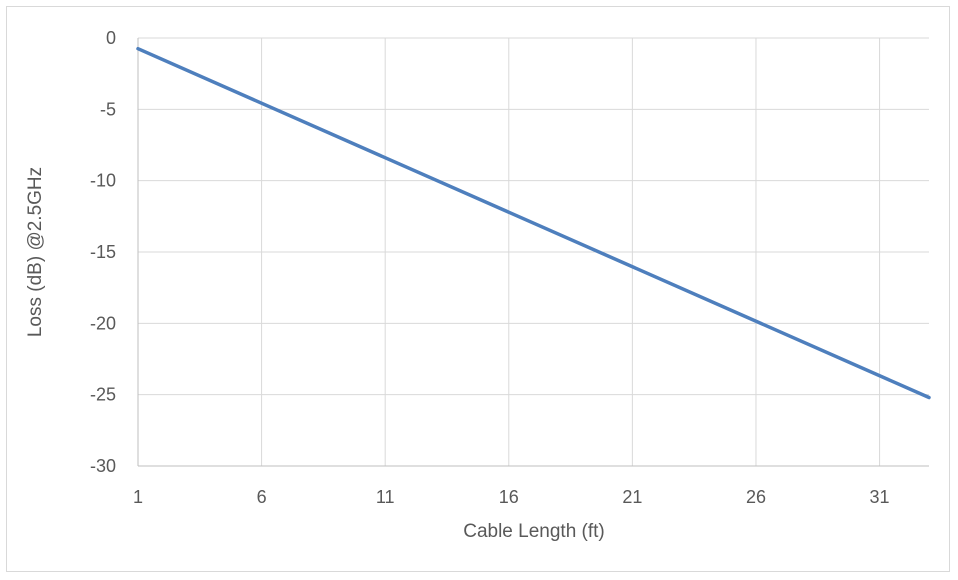 Image resolution: width=958 pixels, height=580 pixels. What do you see at coordinates (103, 181) in the screenshot?
I see `y-tick-label: -10` at bounding box center [103, 181].